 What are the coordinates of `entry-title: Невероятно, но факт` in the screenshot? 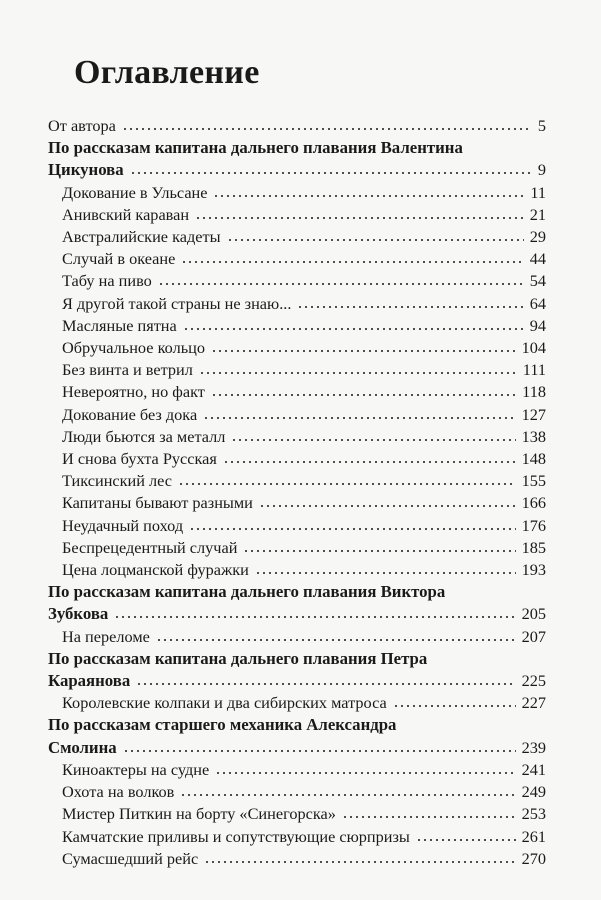 It's located at (133, 392).